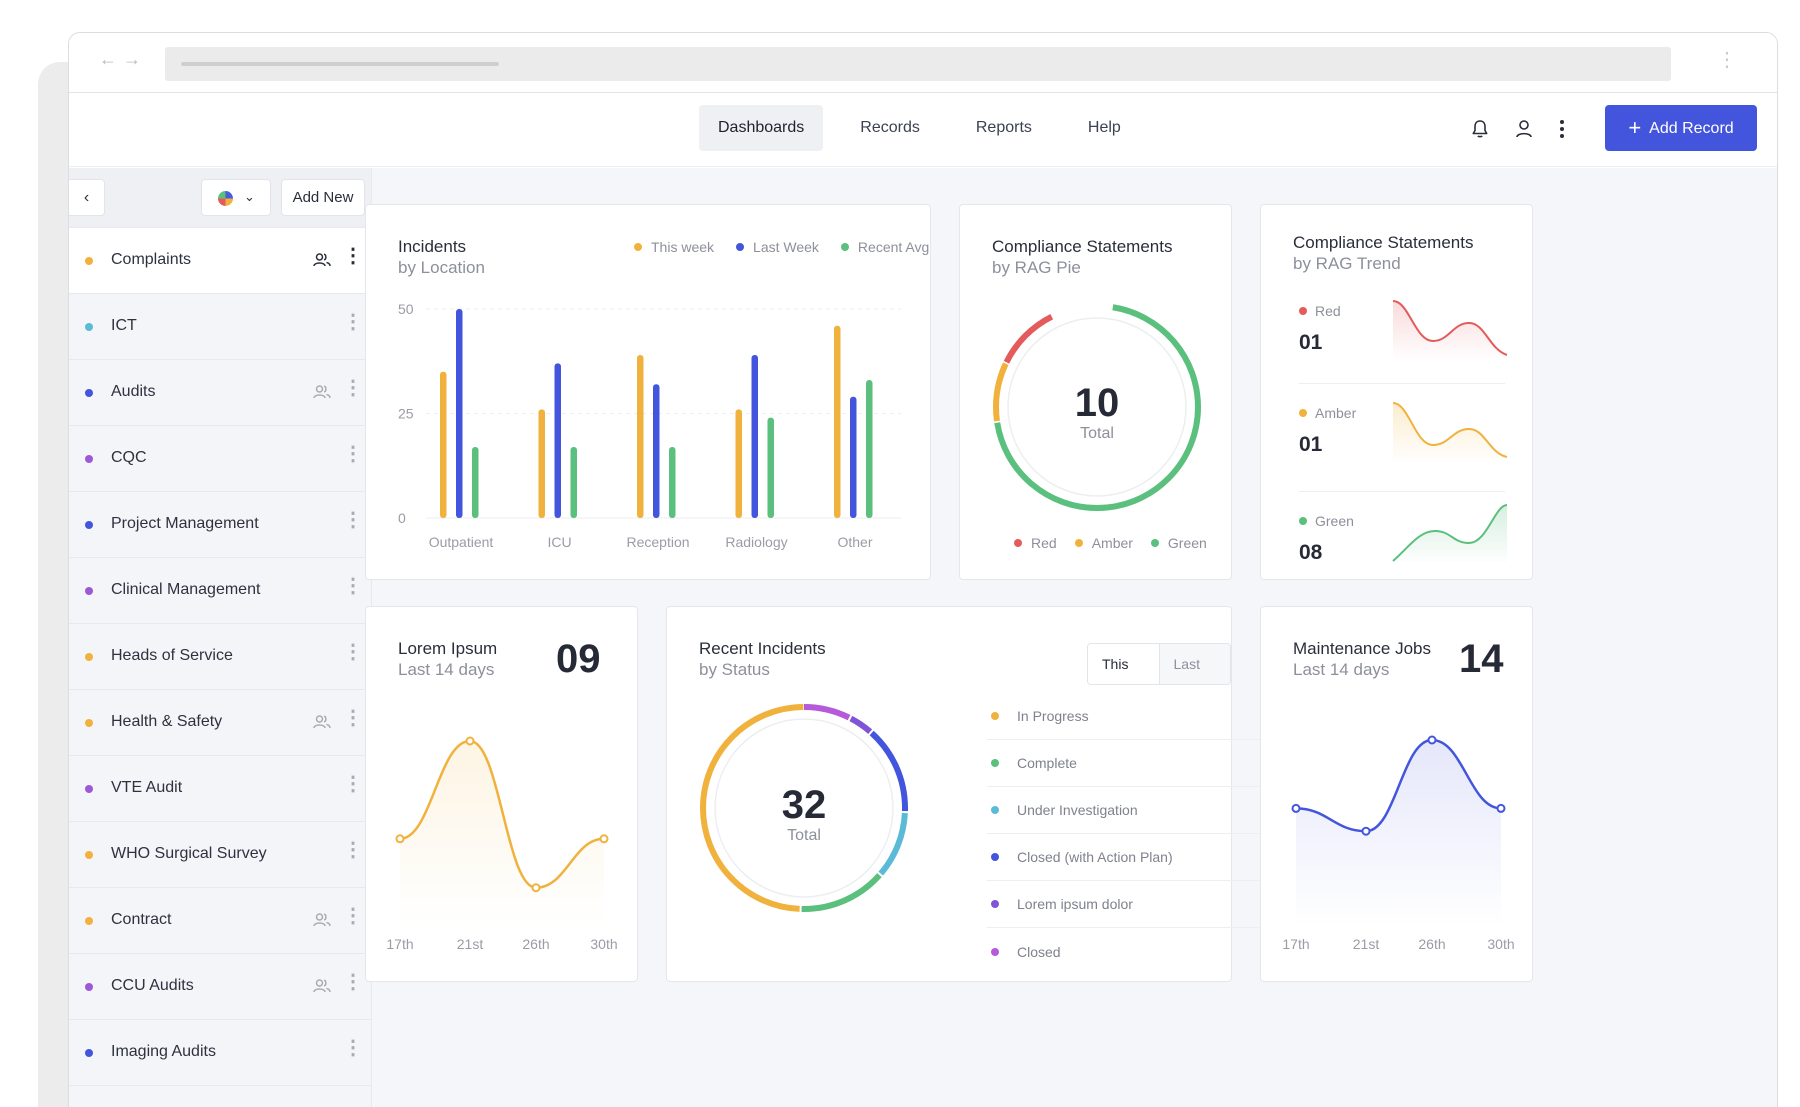 Image resolution: width=1800 pixels, height=1107 pixels. Describe the element at coordinates (441, 267) in the screenshot. I see `incidents-subtitle: by Location` at that location.